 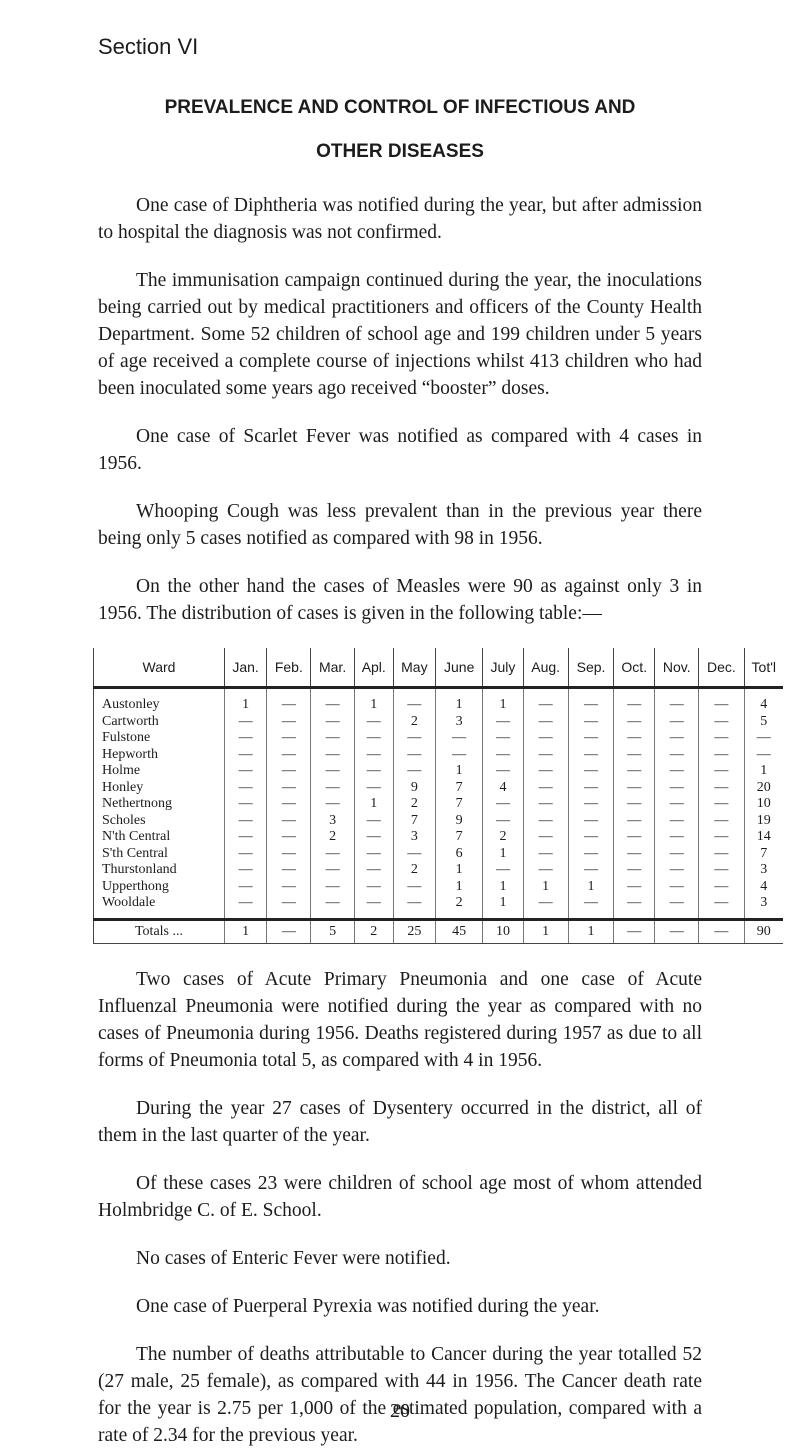 What do you see at coordinates (400, 151) in the screenshot?
I see `title-line: OTHER DISEASES` at bounding box center [400, 151].